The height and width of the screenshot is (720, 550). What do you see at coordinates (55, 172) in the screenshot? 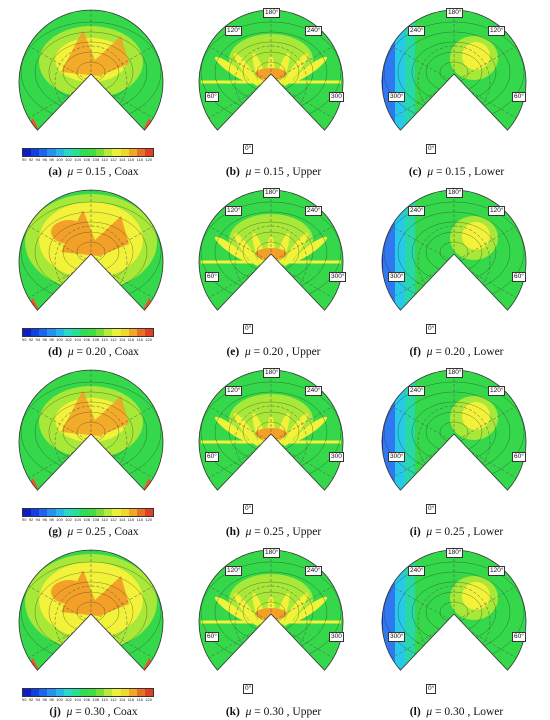
I see `panel-letter: (a)` at bounding box center [55, 172].